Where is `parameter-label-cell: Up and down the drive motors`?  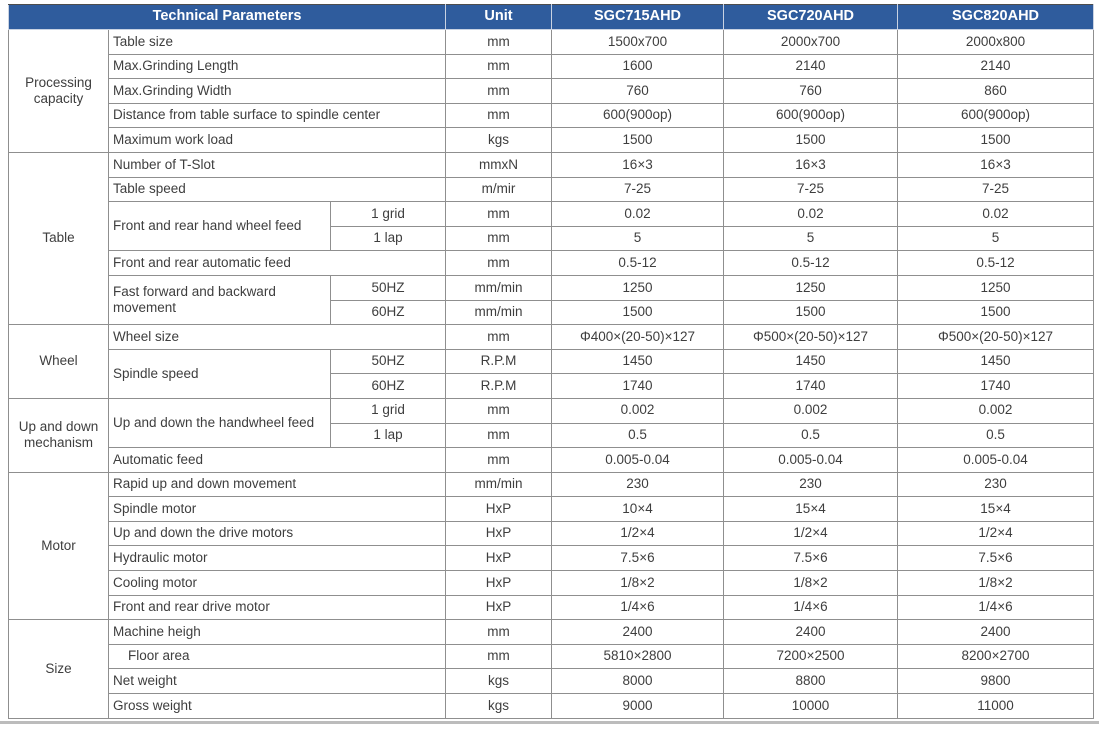 parameter-label-cell: Up and down the drive motors is located at coordinates (277, 533).